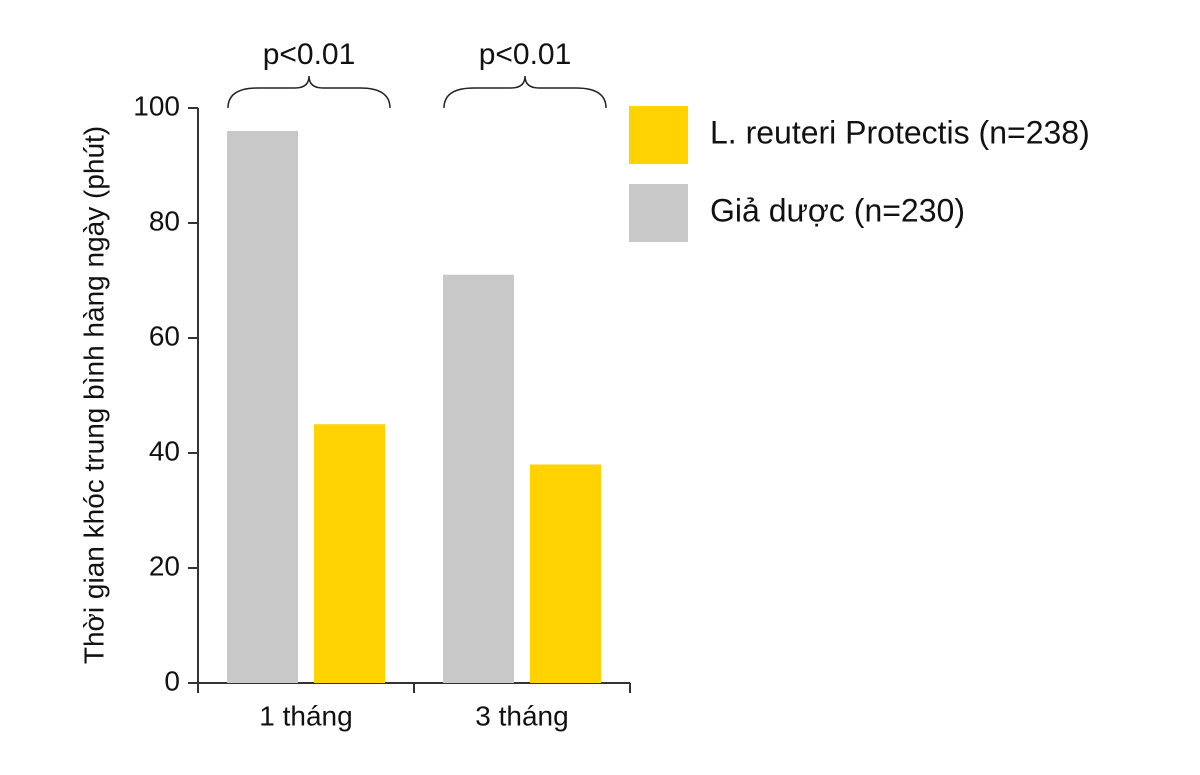 The image size is (1200, 775). Describe the element at coordinates (164, 220) in the screenshot. I see `y-tick-label: 80` at that location.